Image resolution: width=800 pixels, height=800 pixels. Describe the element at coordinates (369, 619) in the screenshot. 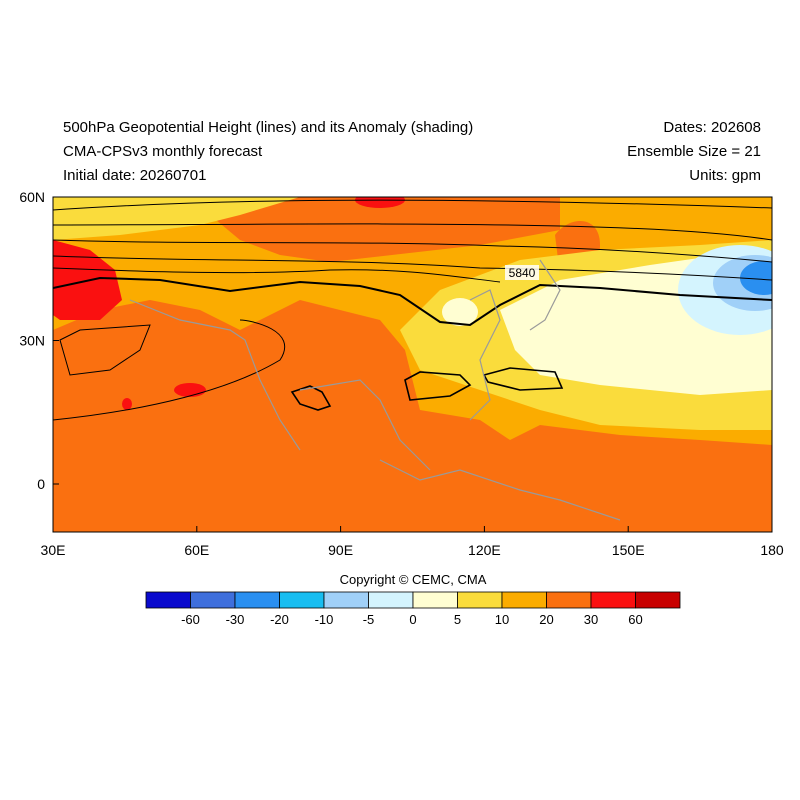

I see `colorbar-label: -5` at that location.